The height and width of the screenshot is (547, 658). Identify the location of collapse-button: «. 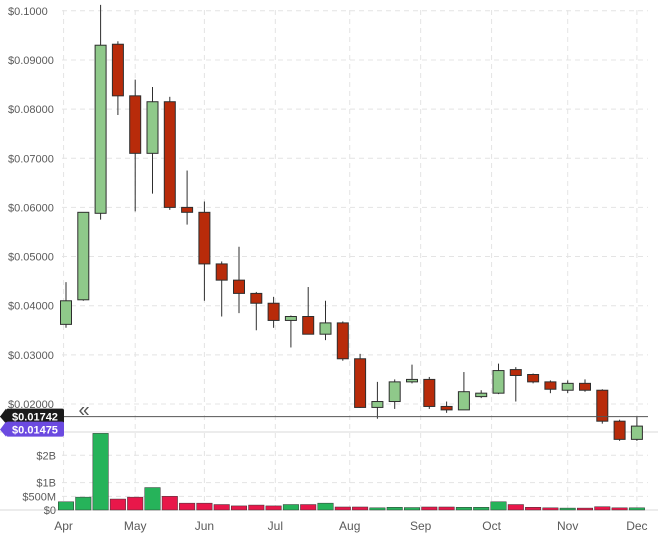
(84, 411).